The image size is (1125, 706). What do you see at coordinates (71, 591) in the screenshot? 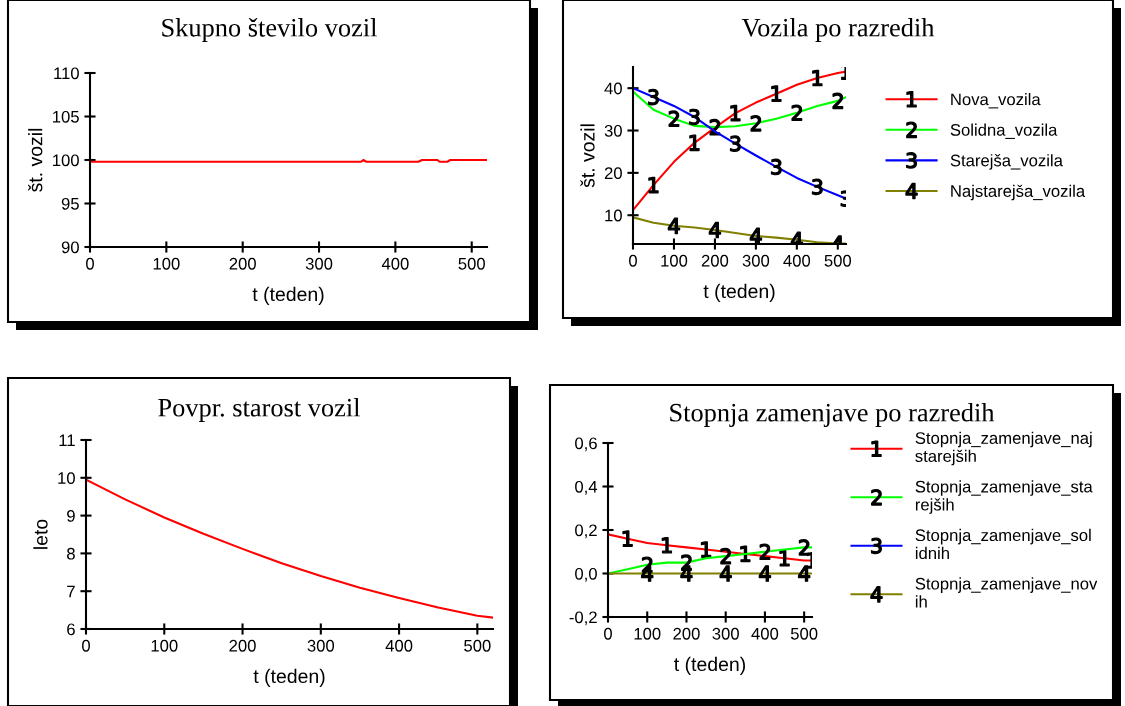
I see `y-tick-label: 7` at bounding box center [71, 591].